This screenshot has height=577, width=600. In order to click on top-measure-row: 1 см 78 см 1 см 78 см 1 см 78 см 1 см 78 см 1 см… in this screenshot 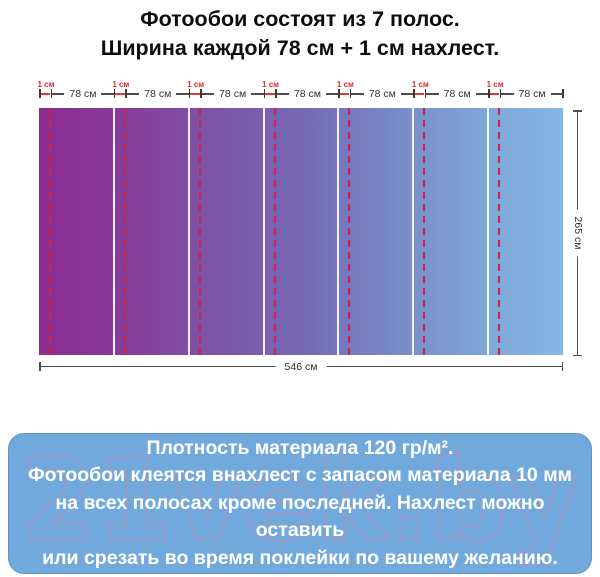, I will do `click(300, 90)`.